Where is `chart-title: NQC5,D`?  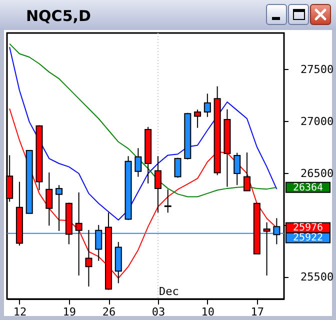
chart-title: NQC5,D is located at coordinates (58, 16).